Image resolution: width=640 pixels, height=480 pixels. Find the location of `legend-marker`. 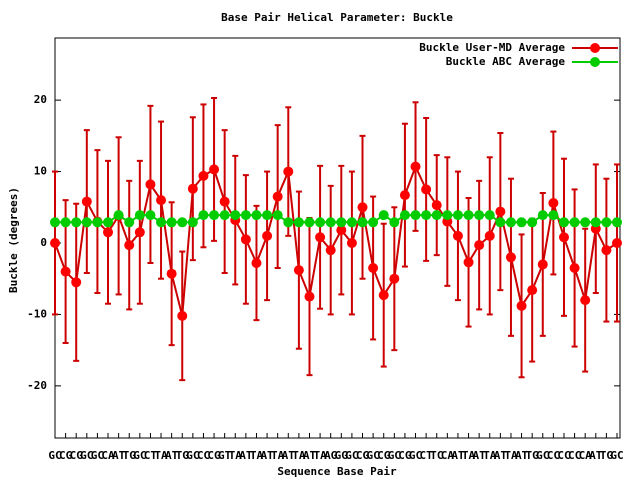

legend-marker is located at coordinates (595, 48).